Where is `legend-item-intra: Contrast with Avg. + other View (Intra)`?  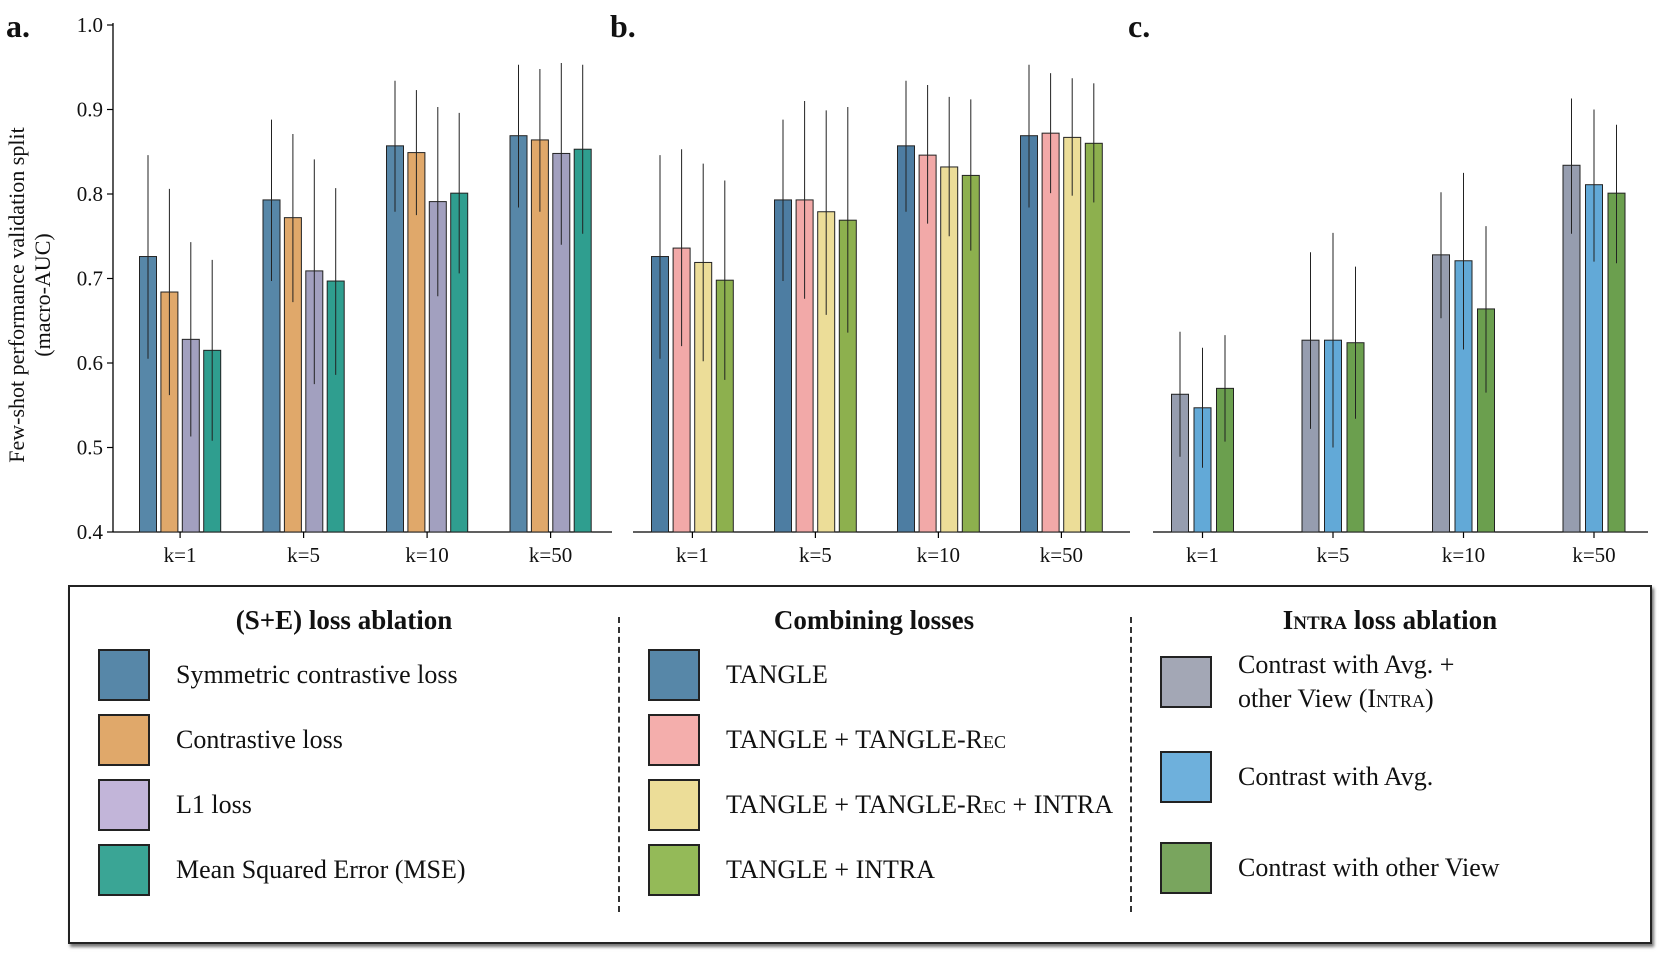
legend-item-intra: Contrast with Avg. + other View (Intra) is located at coordinates (1307, 682).